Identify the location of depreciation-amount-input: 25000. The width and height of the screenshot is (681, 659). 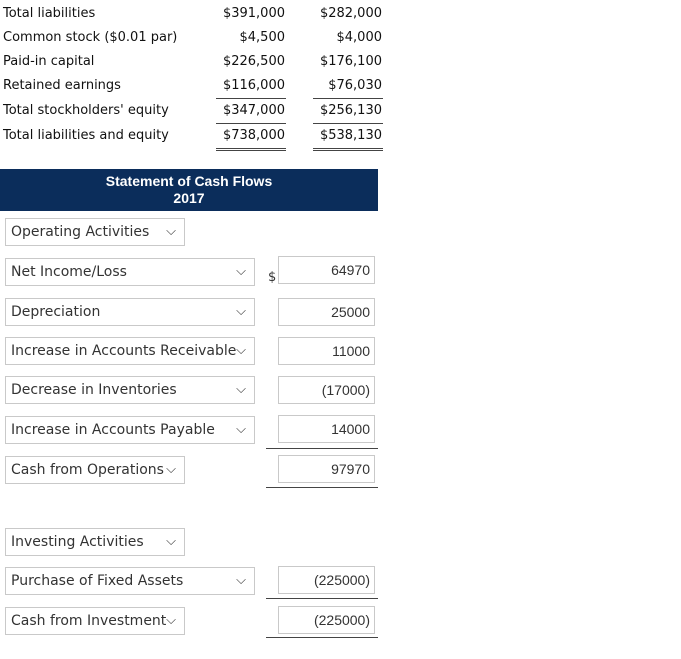
(326, 312).